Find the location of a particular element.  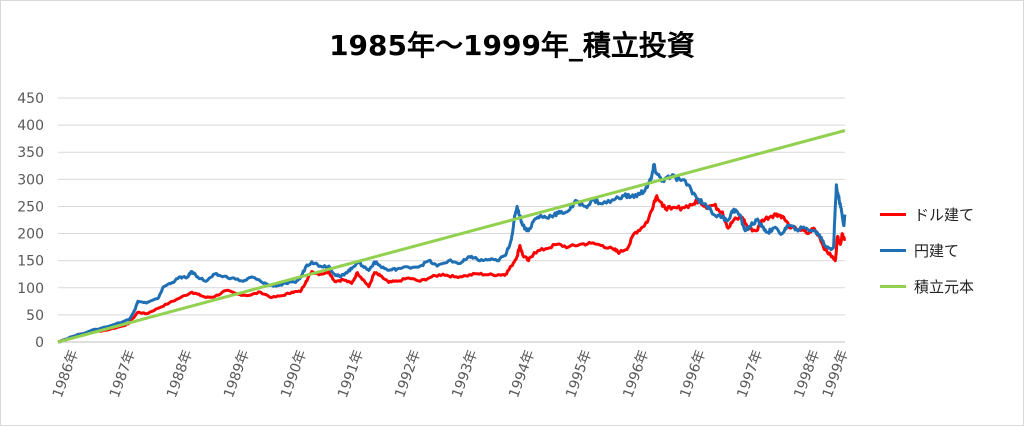

y-tick-label: 100 is located at coordinates (30, 289).